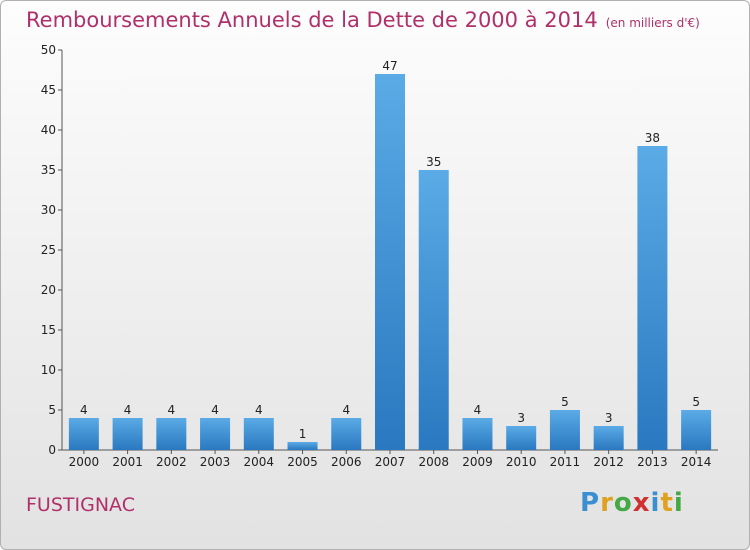  What do you see at coordinates (389, 66) in the screenshot?
I see `bar-value-label: 47` at bounding box center [389, 66].